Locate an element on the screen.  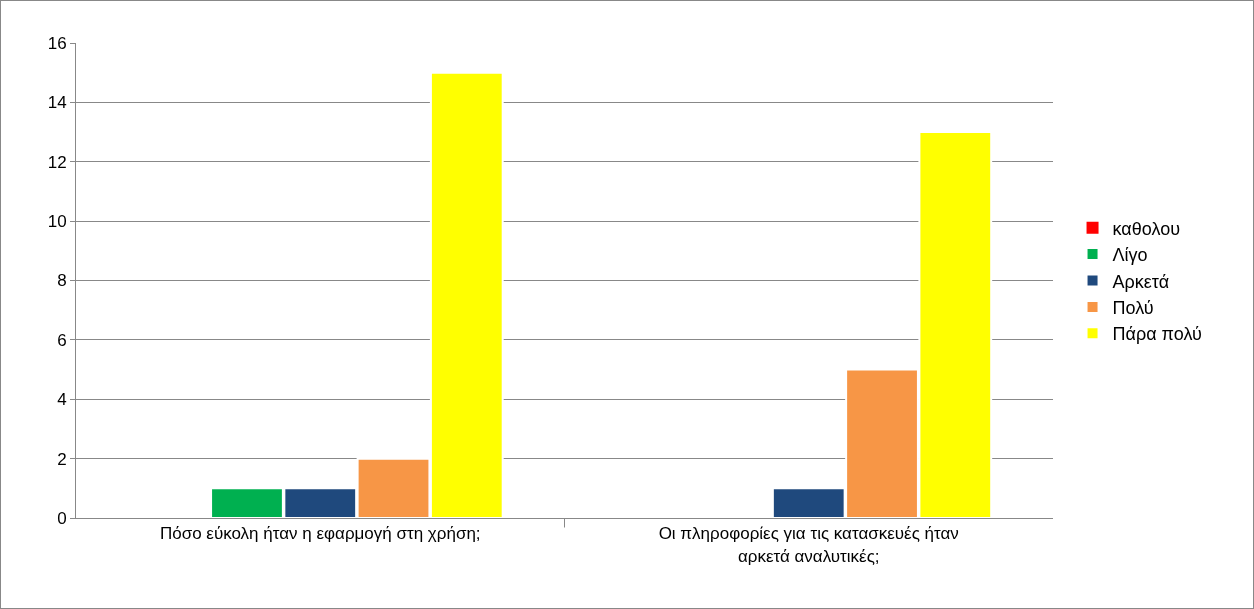
y-tick-label: 2 is located at coordinates (62, 459).